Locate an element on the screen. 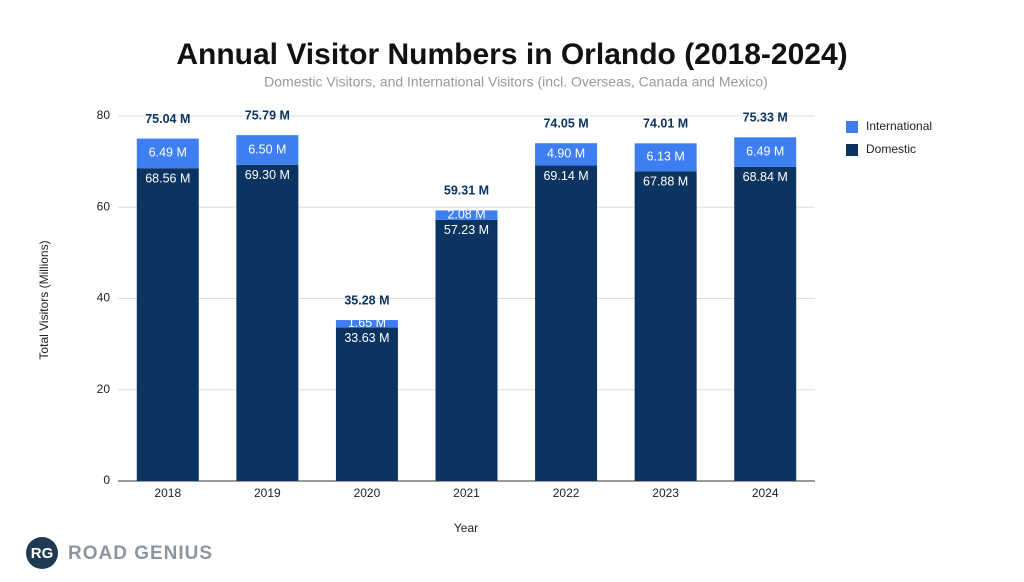 This screenshot has height=582, width=1024. value-label: 33.63 M is located at coordinates (366, 338).